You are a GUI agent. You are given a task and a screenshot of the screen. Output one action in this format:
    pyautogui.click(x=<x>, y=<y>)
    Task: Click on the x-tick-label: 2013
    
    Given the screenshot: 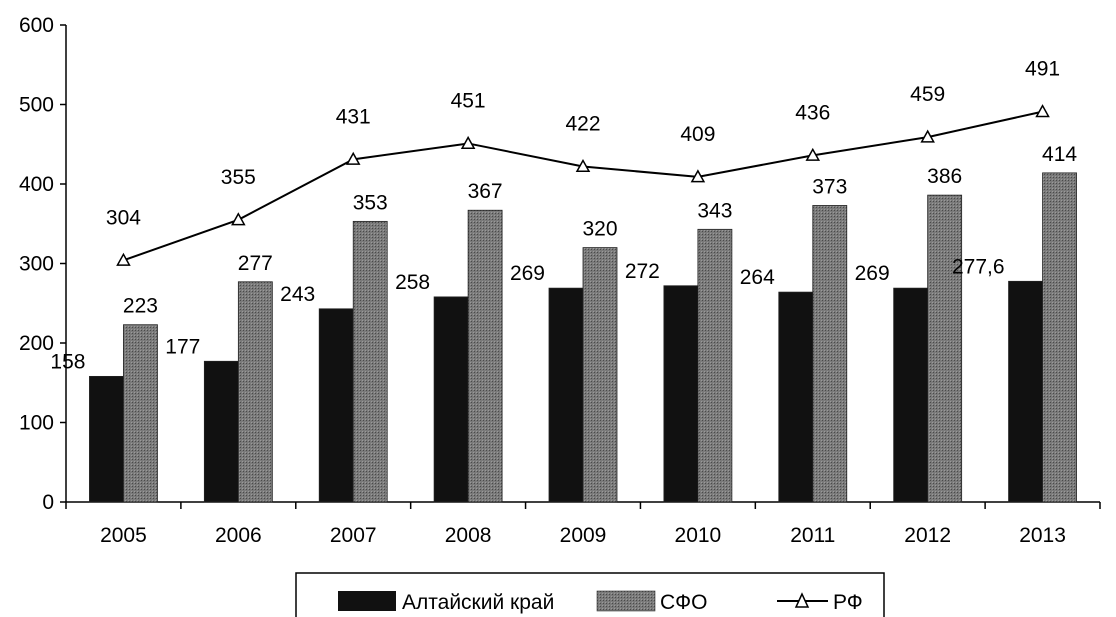 What is the action you would take?
    pyautogui.click(x=1042, y=535)
    